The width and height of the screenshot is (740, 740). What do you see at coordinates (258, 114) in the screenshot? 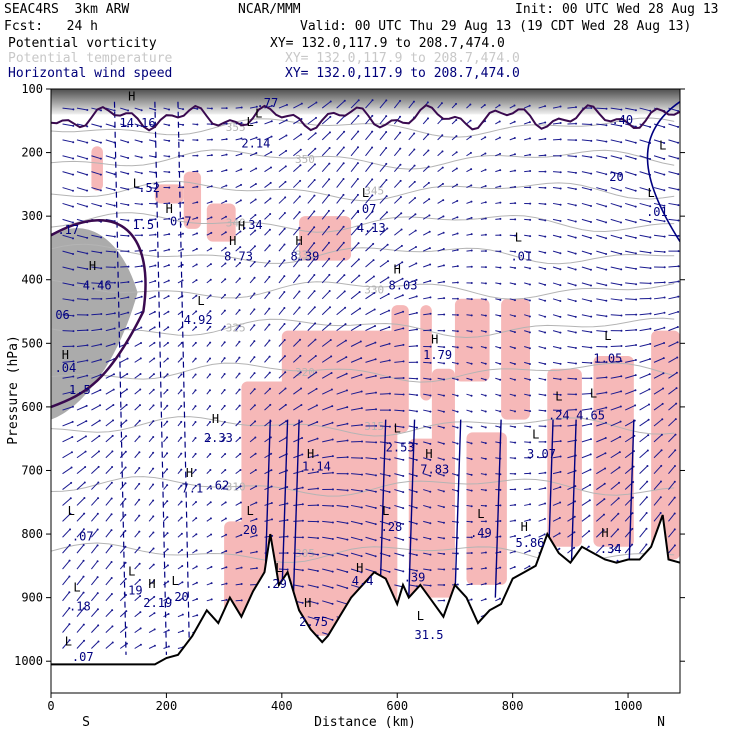
I see `chart-annotation: L` at bounding box center [258, 114].